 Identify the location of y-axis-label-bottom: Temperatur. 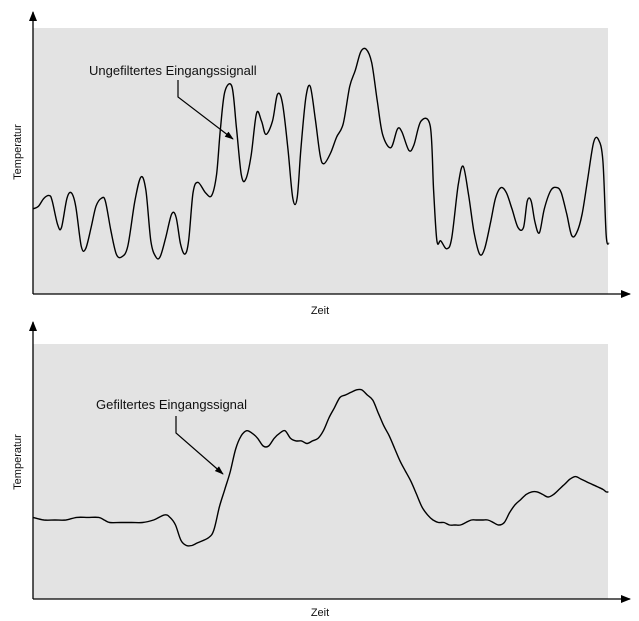
(18, 462).